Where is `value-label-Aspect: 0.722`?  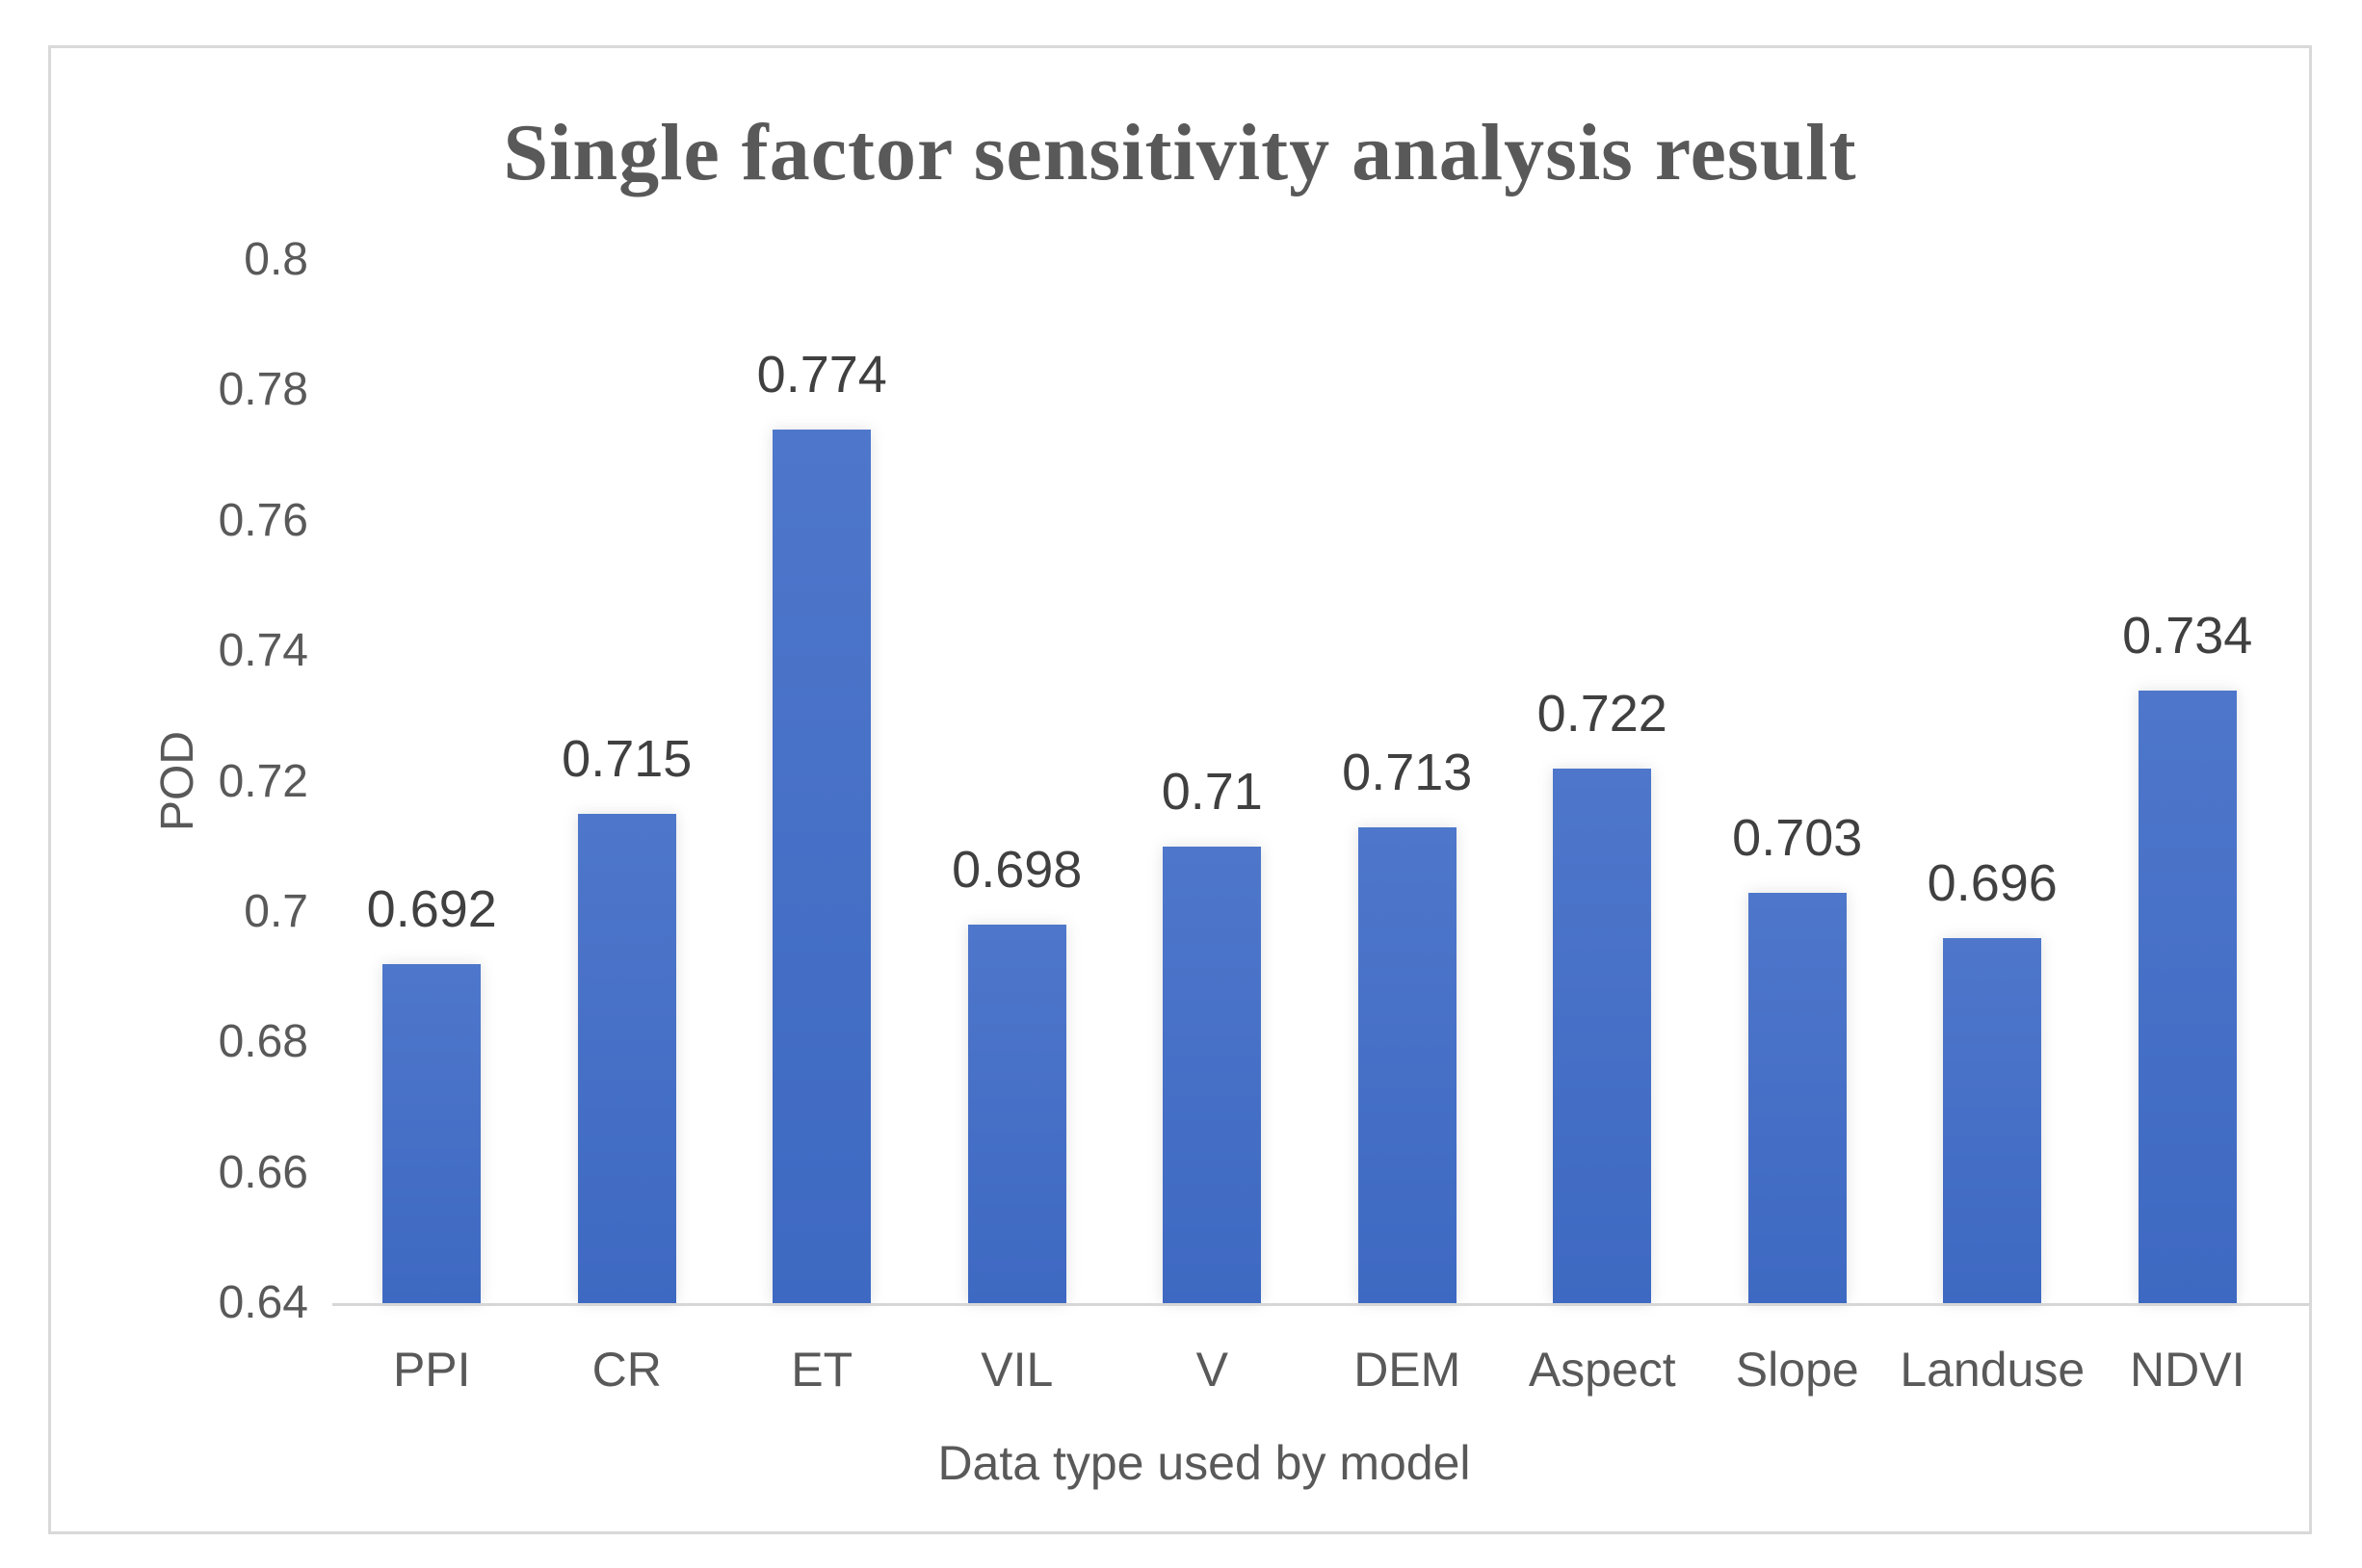
value-label-Aspect: 0.722 is located at coordinates (1601, 713).